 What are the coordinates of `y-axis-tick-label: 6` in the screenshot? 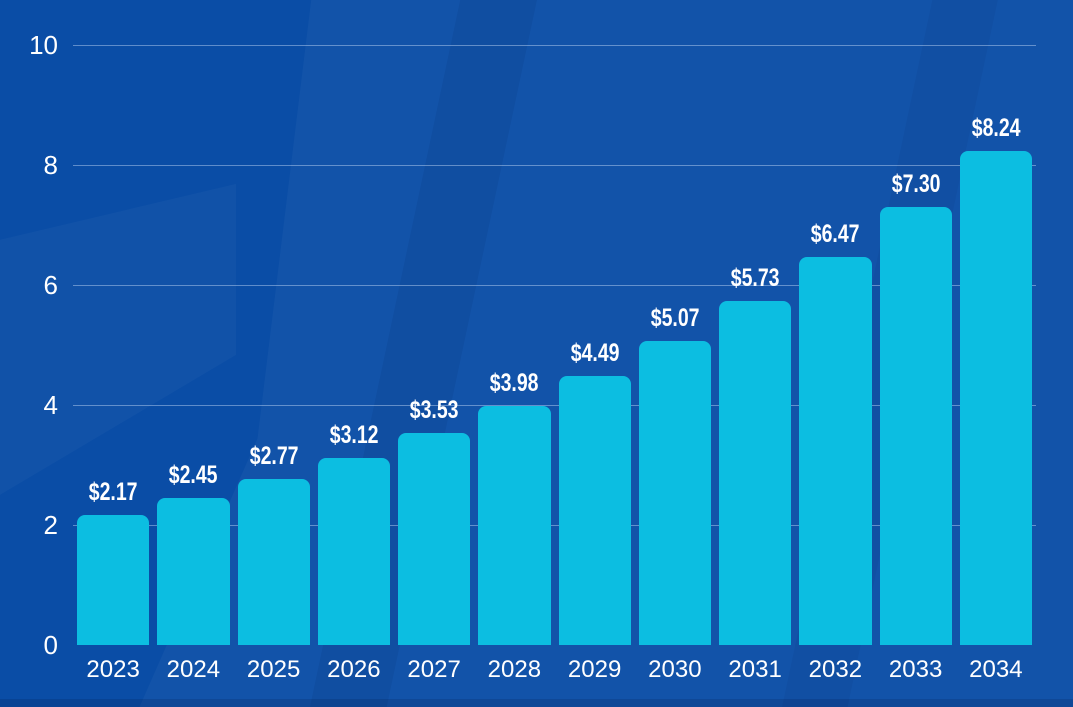 It's located at (50, 285).